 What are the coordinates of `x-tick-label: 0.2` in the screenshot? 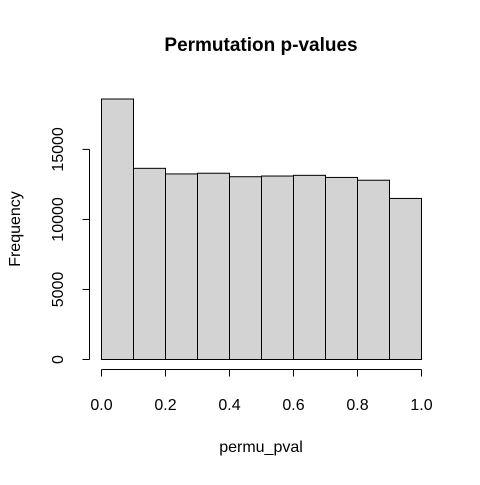 It's located at (165, 405).